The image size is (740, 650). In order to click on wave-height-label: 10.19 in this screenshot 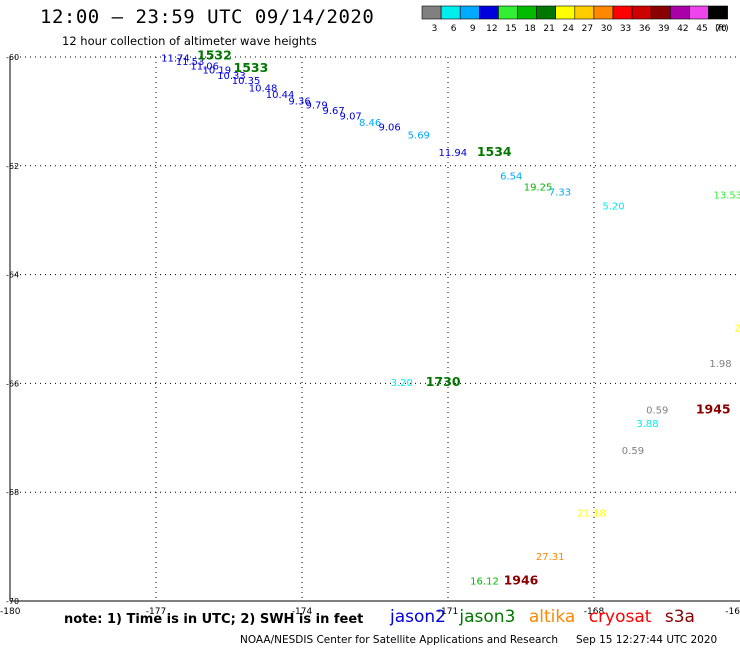, I will do `click(217, 70)`.